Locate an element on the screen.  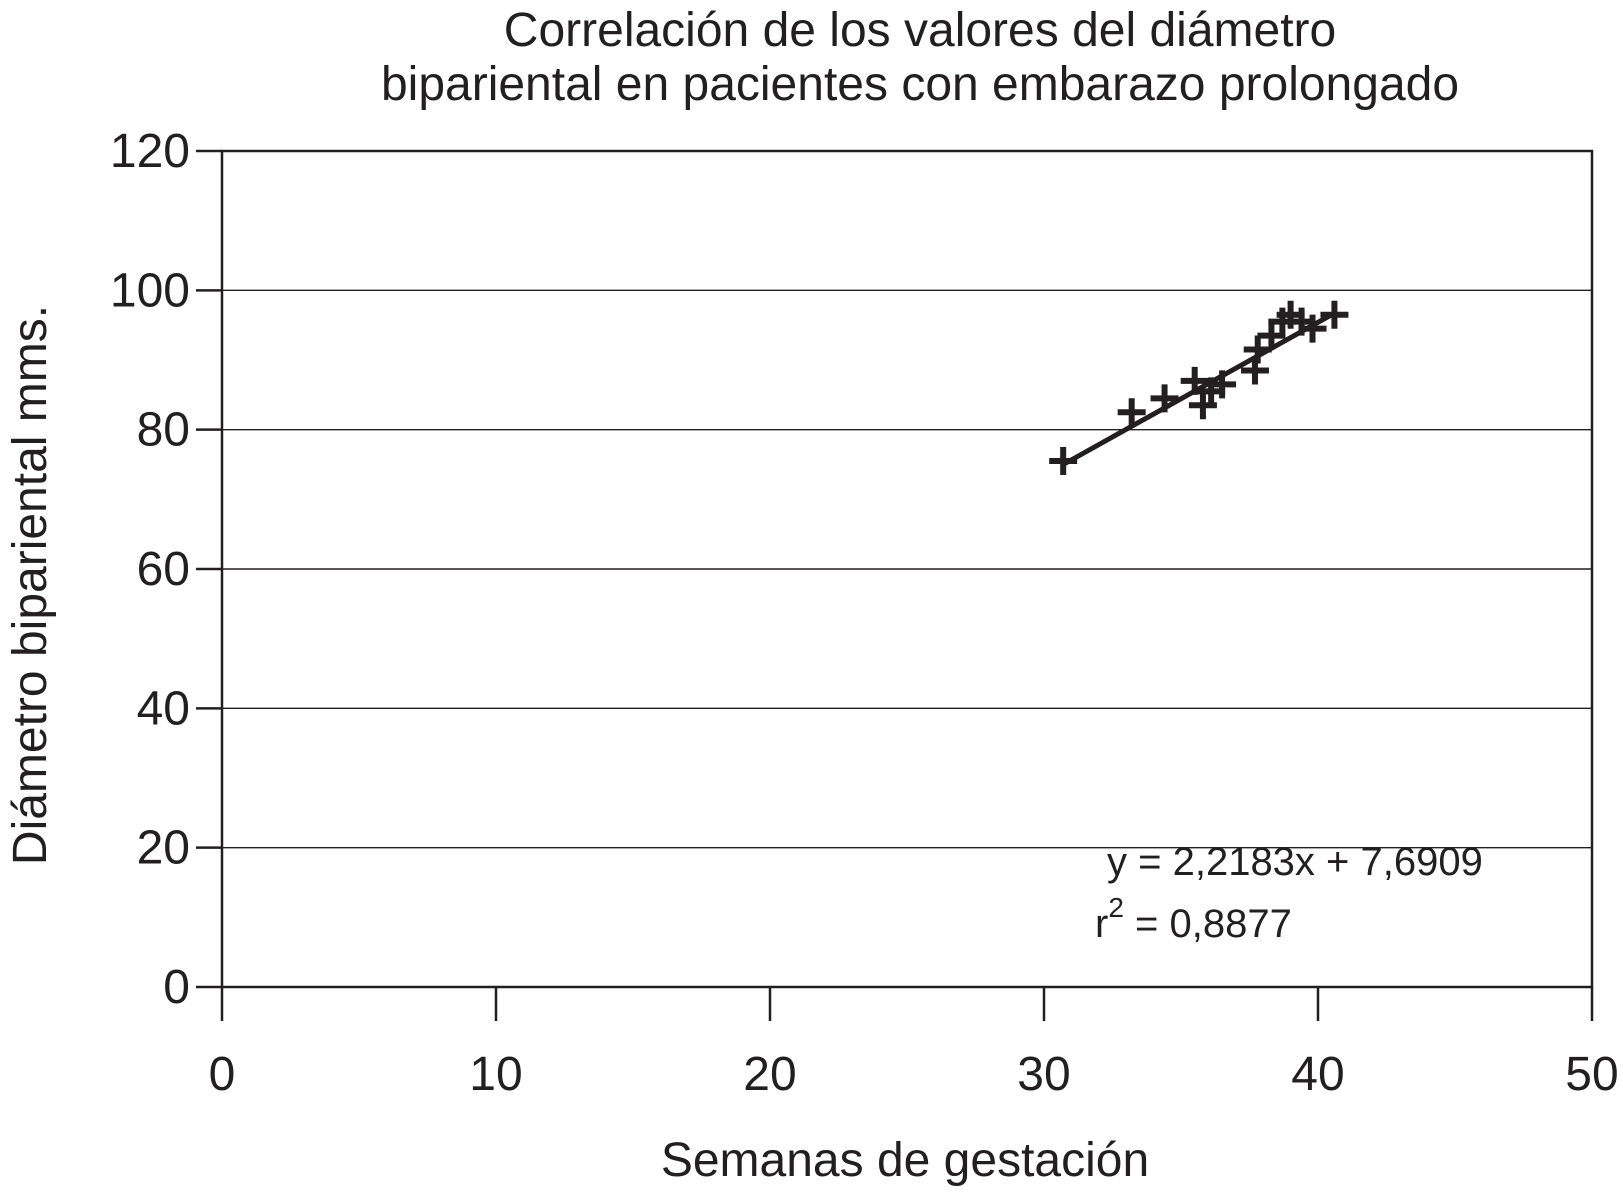
r-squared-label: r2 = 0,8877 is located at coordinates (1193, 919).